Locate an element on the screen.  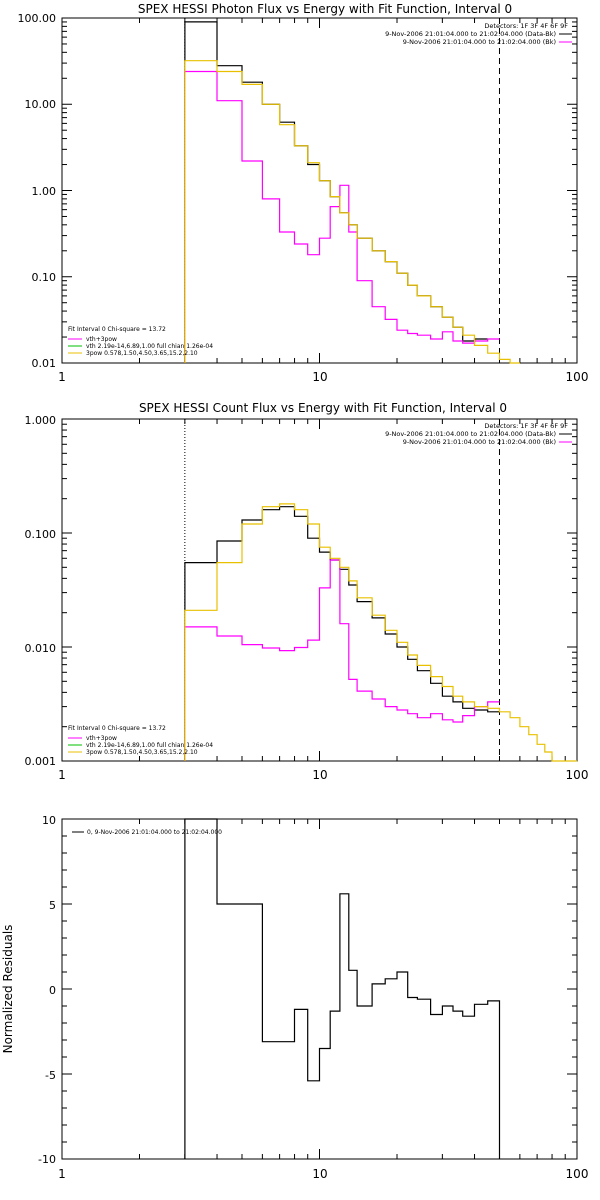
y-tick-label: 0.010 is located at coordinates (41, 648).